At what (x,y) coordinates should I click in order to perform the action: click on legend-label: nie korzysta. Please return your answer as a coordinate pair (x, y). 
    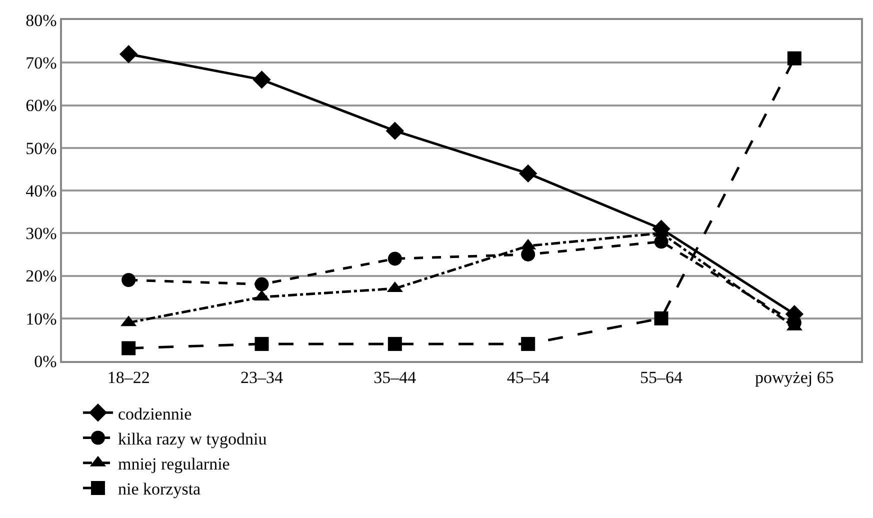
    Looking at the image, I should click on (160, 489).